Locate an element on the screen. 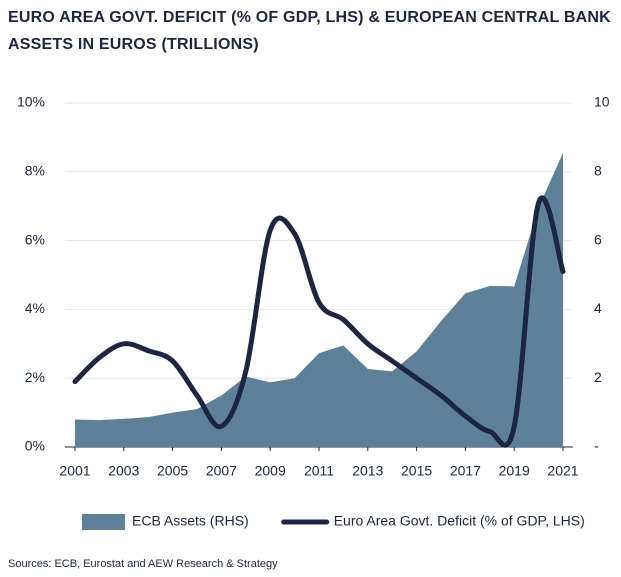 The image size is (621, 577). y-tick-label: 0% is located at coordinates (35, 446).